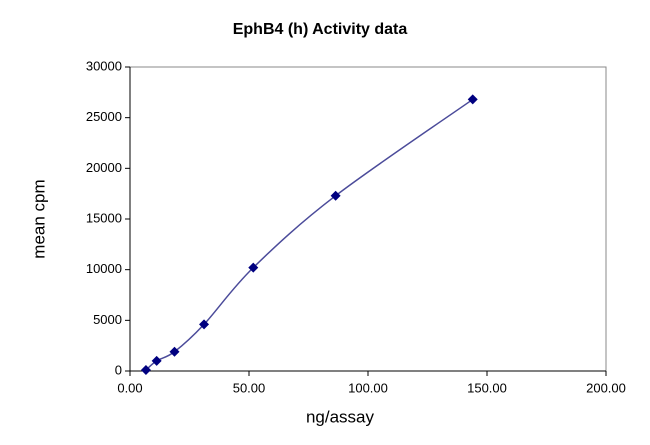 This screenshot has width=650, height=445. I want to click on y-tick-label: 20000, so click(104, 167).